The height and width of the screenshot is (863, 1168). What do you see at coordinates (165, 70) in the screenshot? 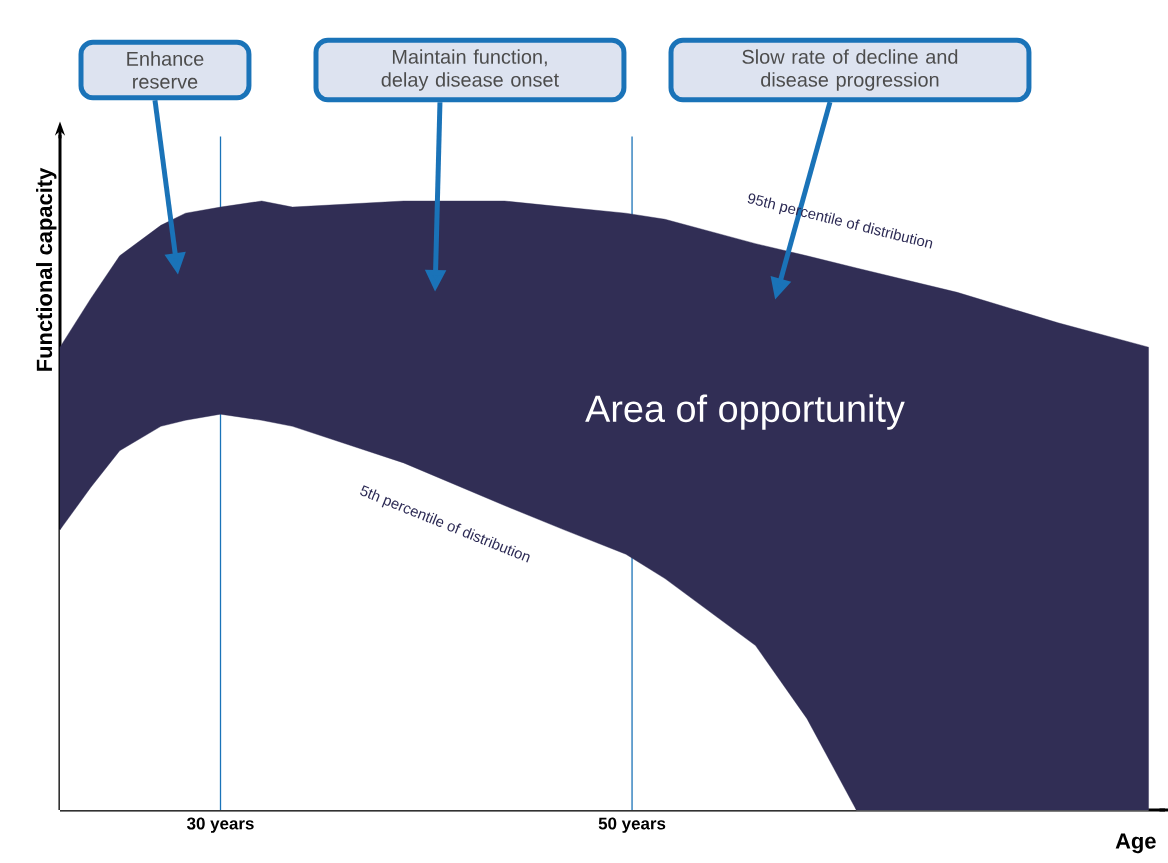
I see `text: Enhance reserve` at bounding box center [165, 70].